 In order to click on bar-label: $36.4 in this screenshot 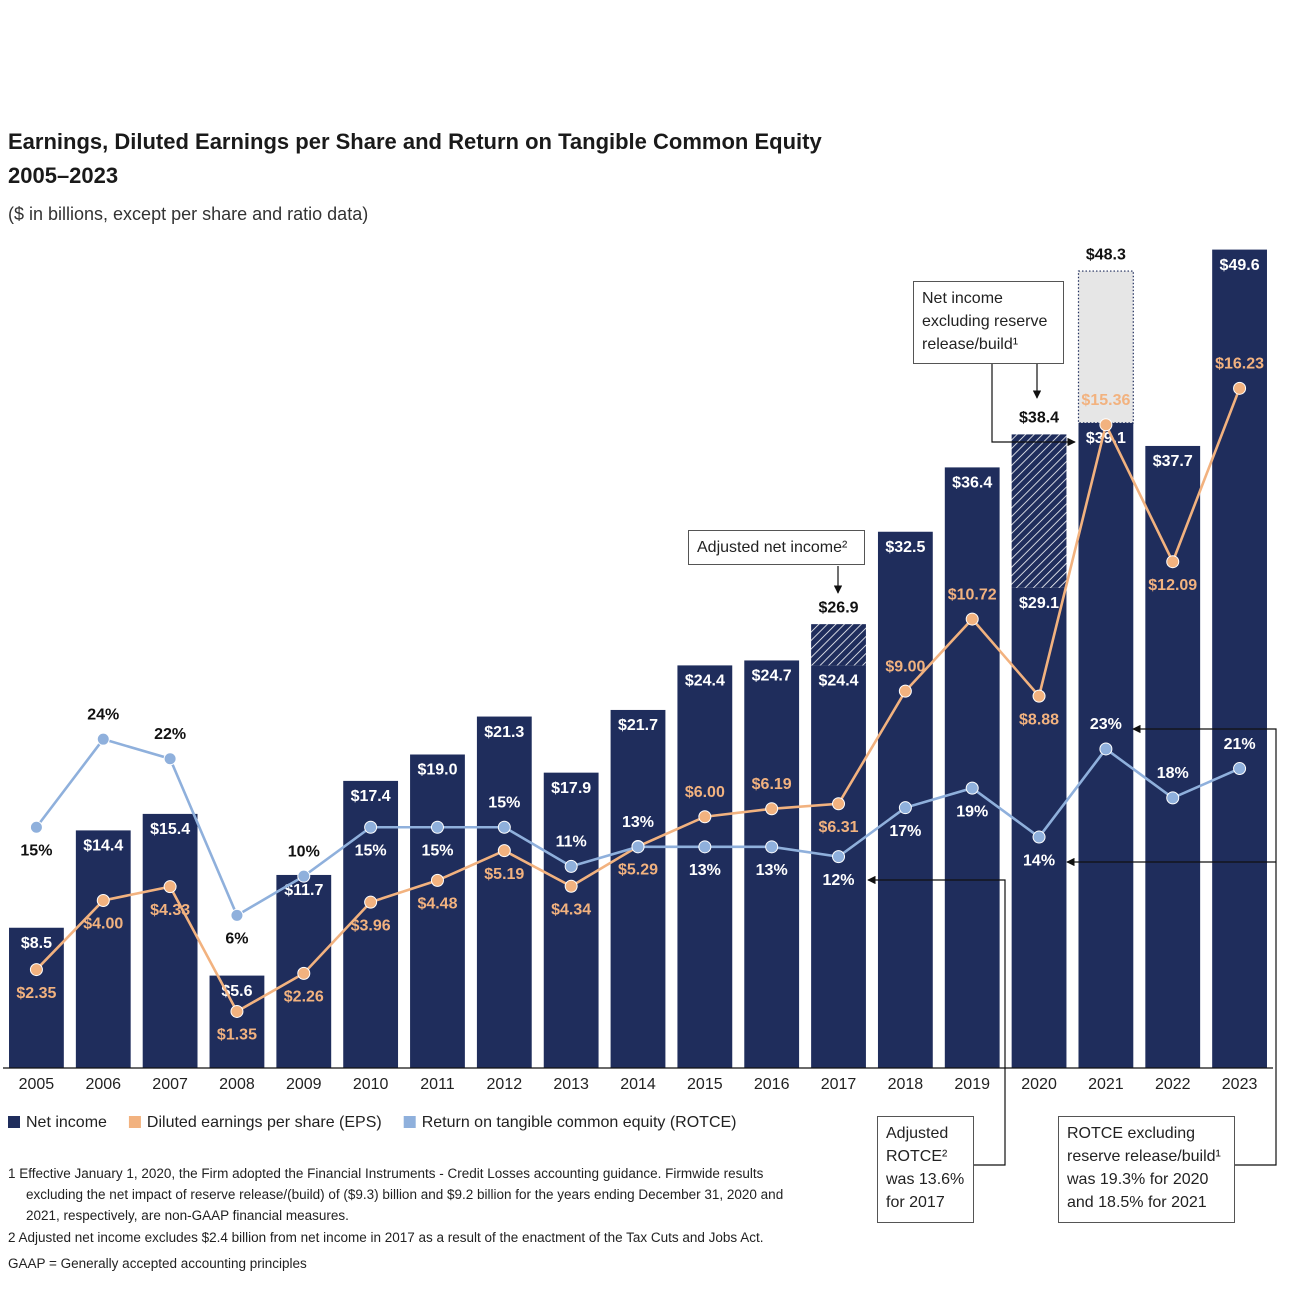, I will do `click(972, 483)`.